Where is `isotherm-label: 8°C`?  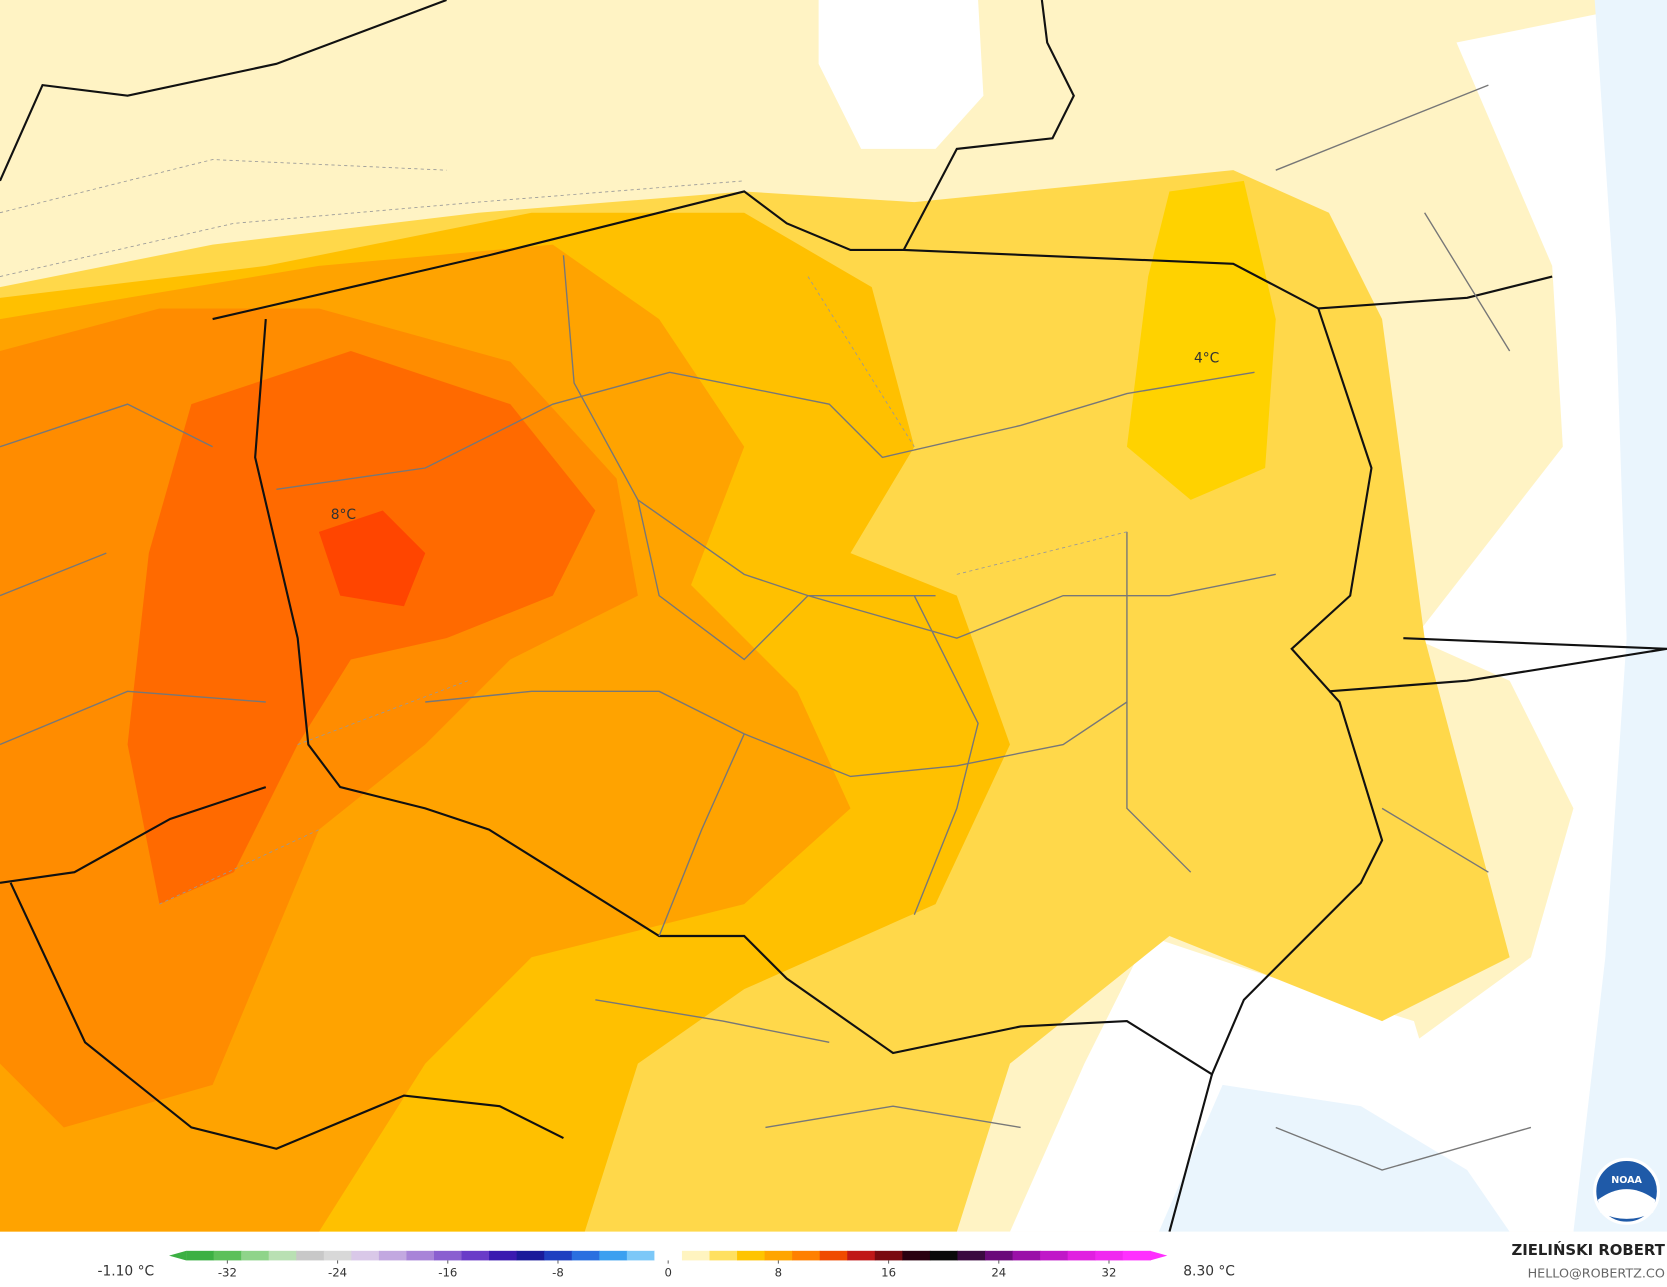
isotherm-label: 8°C is located at coordinates (343, 515).